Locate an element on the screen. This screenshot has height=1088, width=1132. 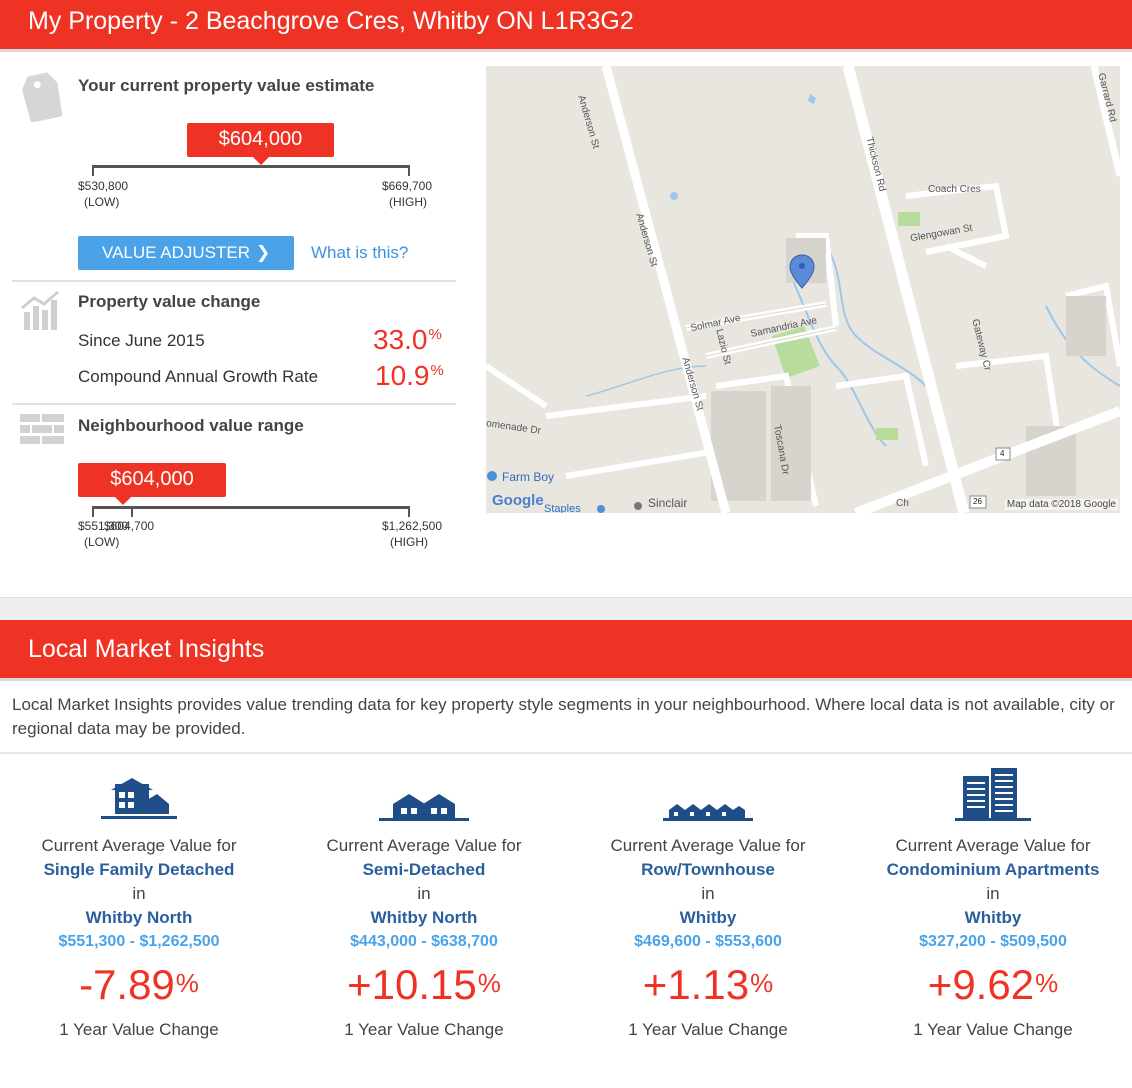
card-type: Semi-Detached is located at coordinates (424, 869).